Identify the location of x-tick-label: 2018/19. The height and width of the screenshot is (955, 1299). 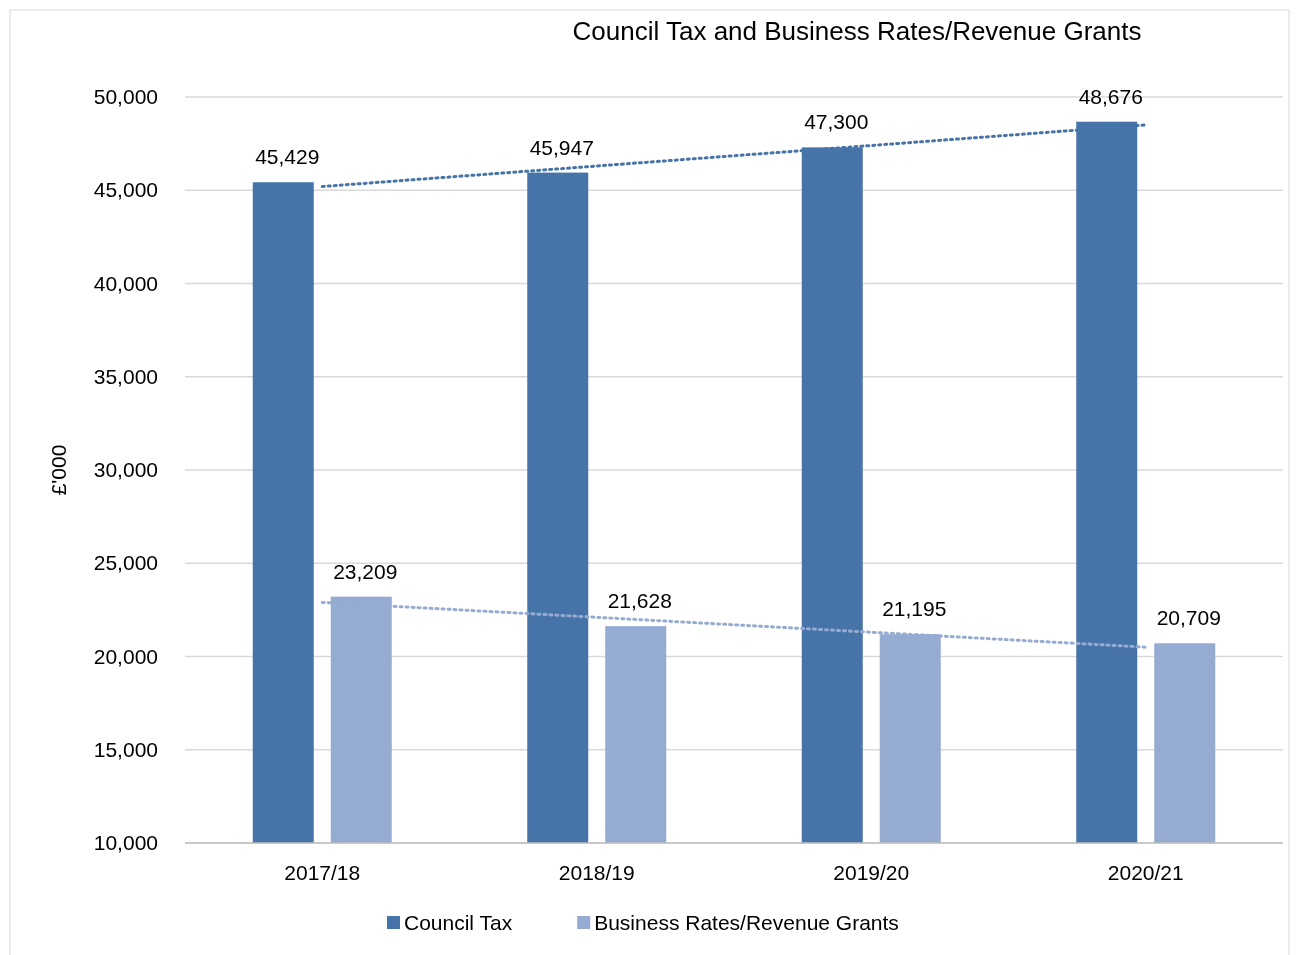
(596, 872).